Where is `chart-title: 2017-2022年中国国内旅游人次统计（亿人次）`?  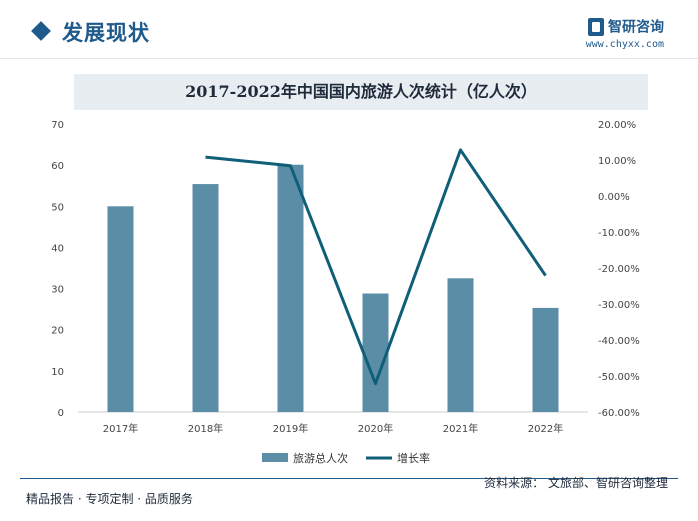 chart-title: 2017-2022年中国国内旅游人次统计（亿人次） is located at coordinates (361, 92).